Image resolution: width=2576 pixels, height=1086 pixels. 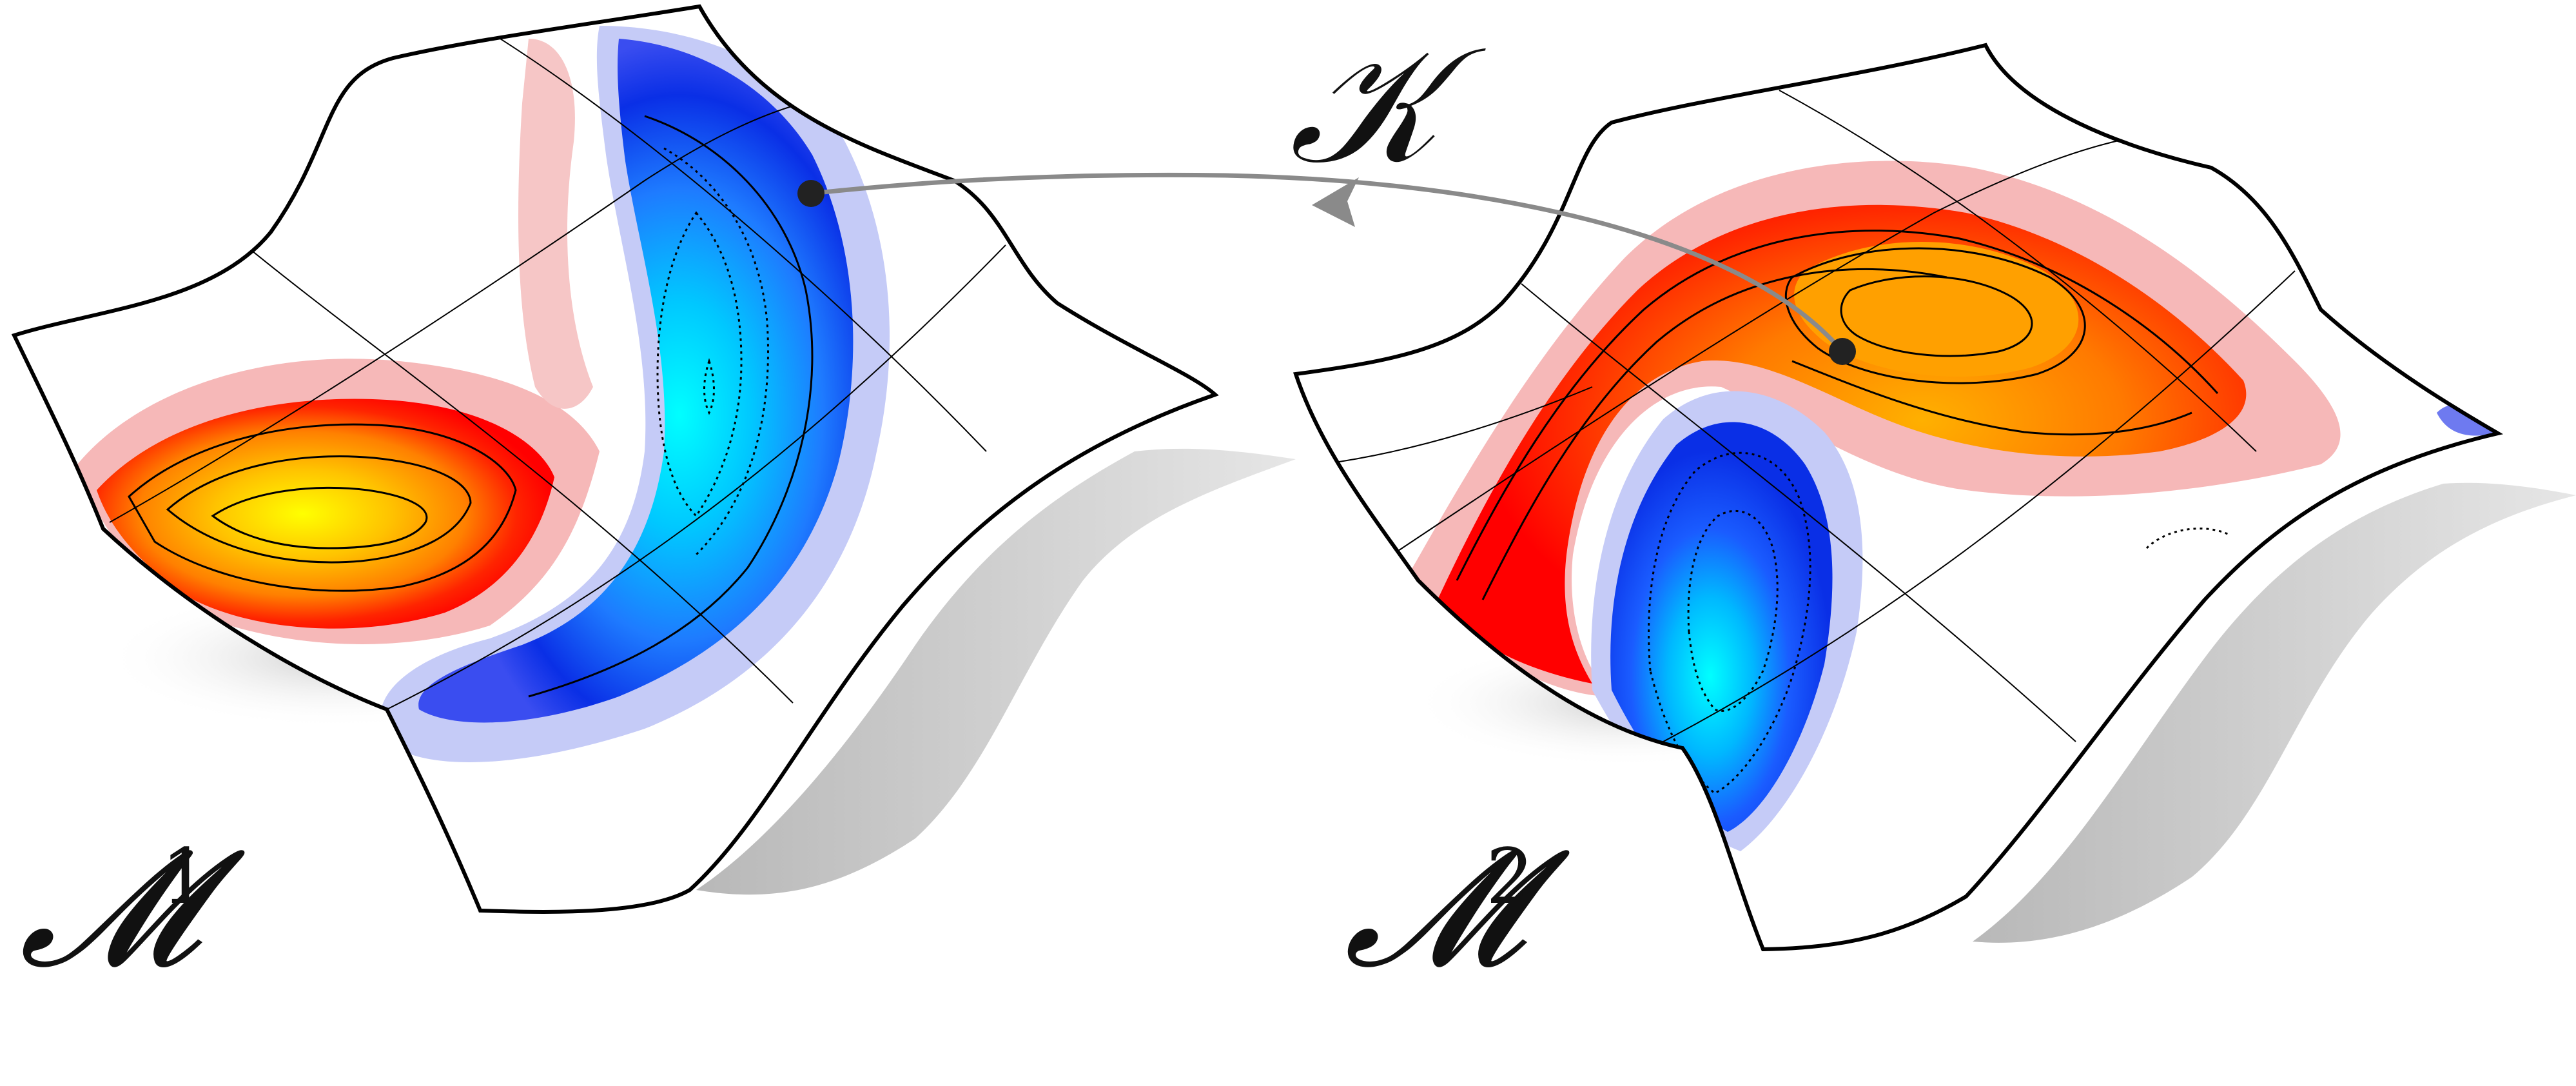 What do you see at coordinates (996, 671) in the screenshot?
I see `surface-m1-shadow` at bounding box center [996, 671].